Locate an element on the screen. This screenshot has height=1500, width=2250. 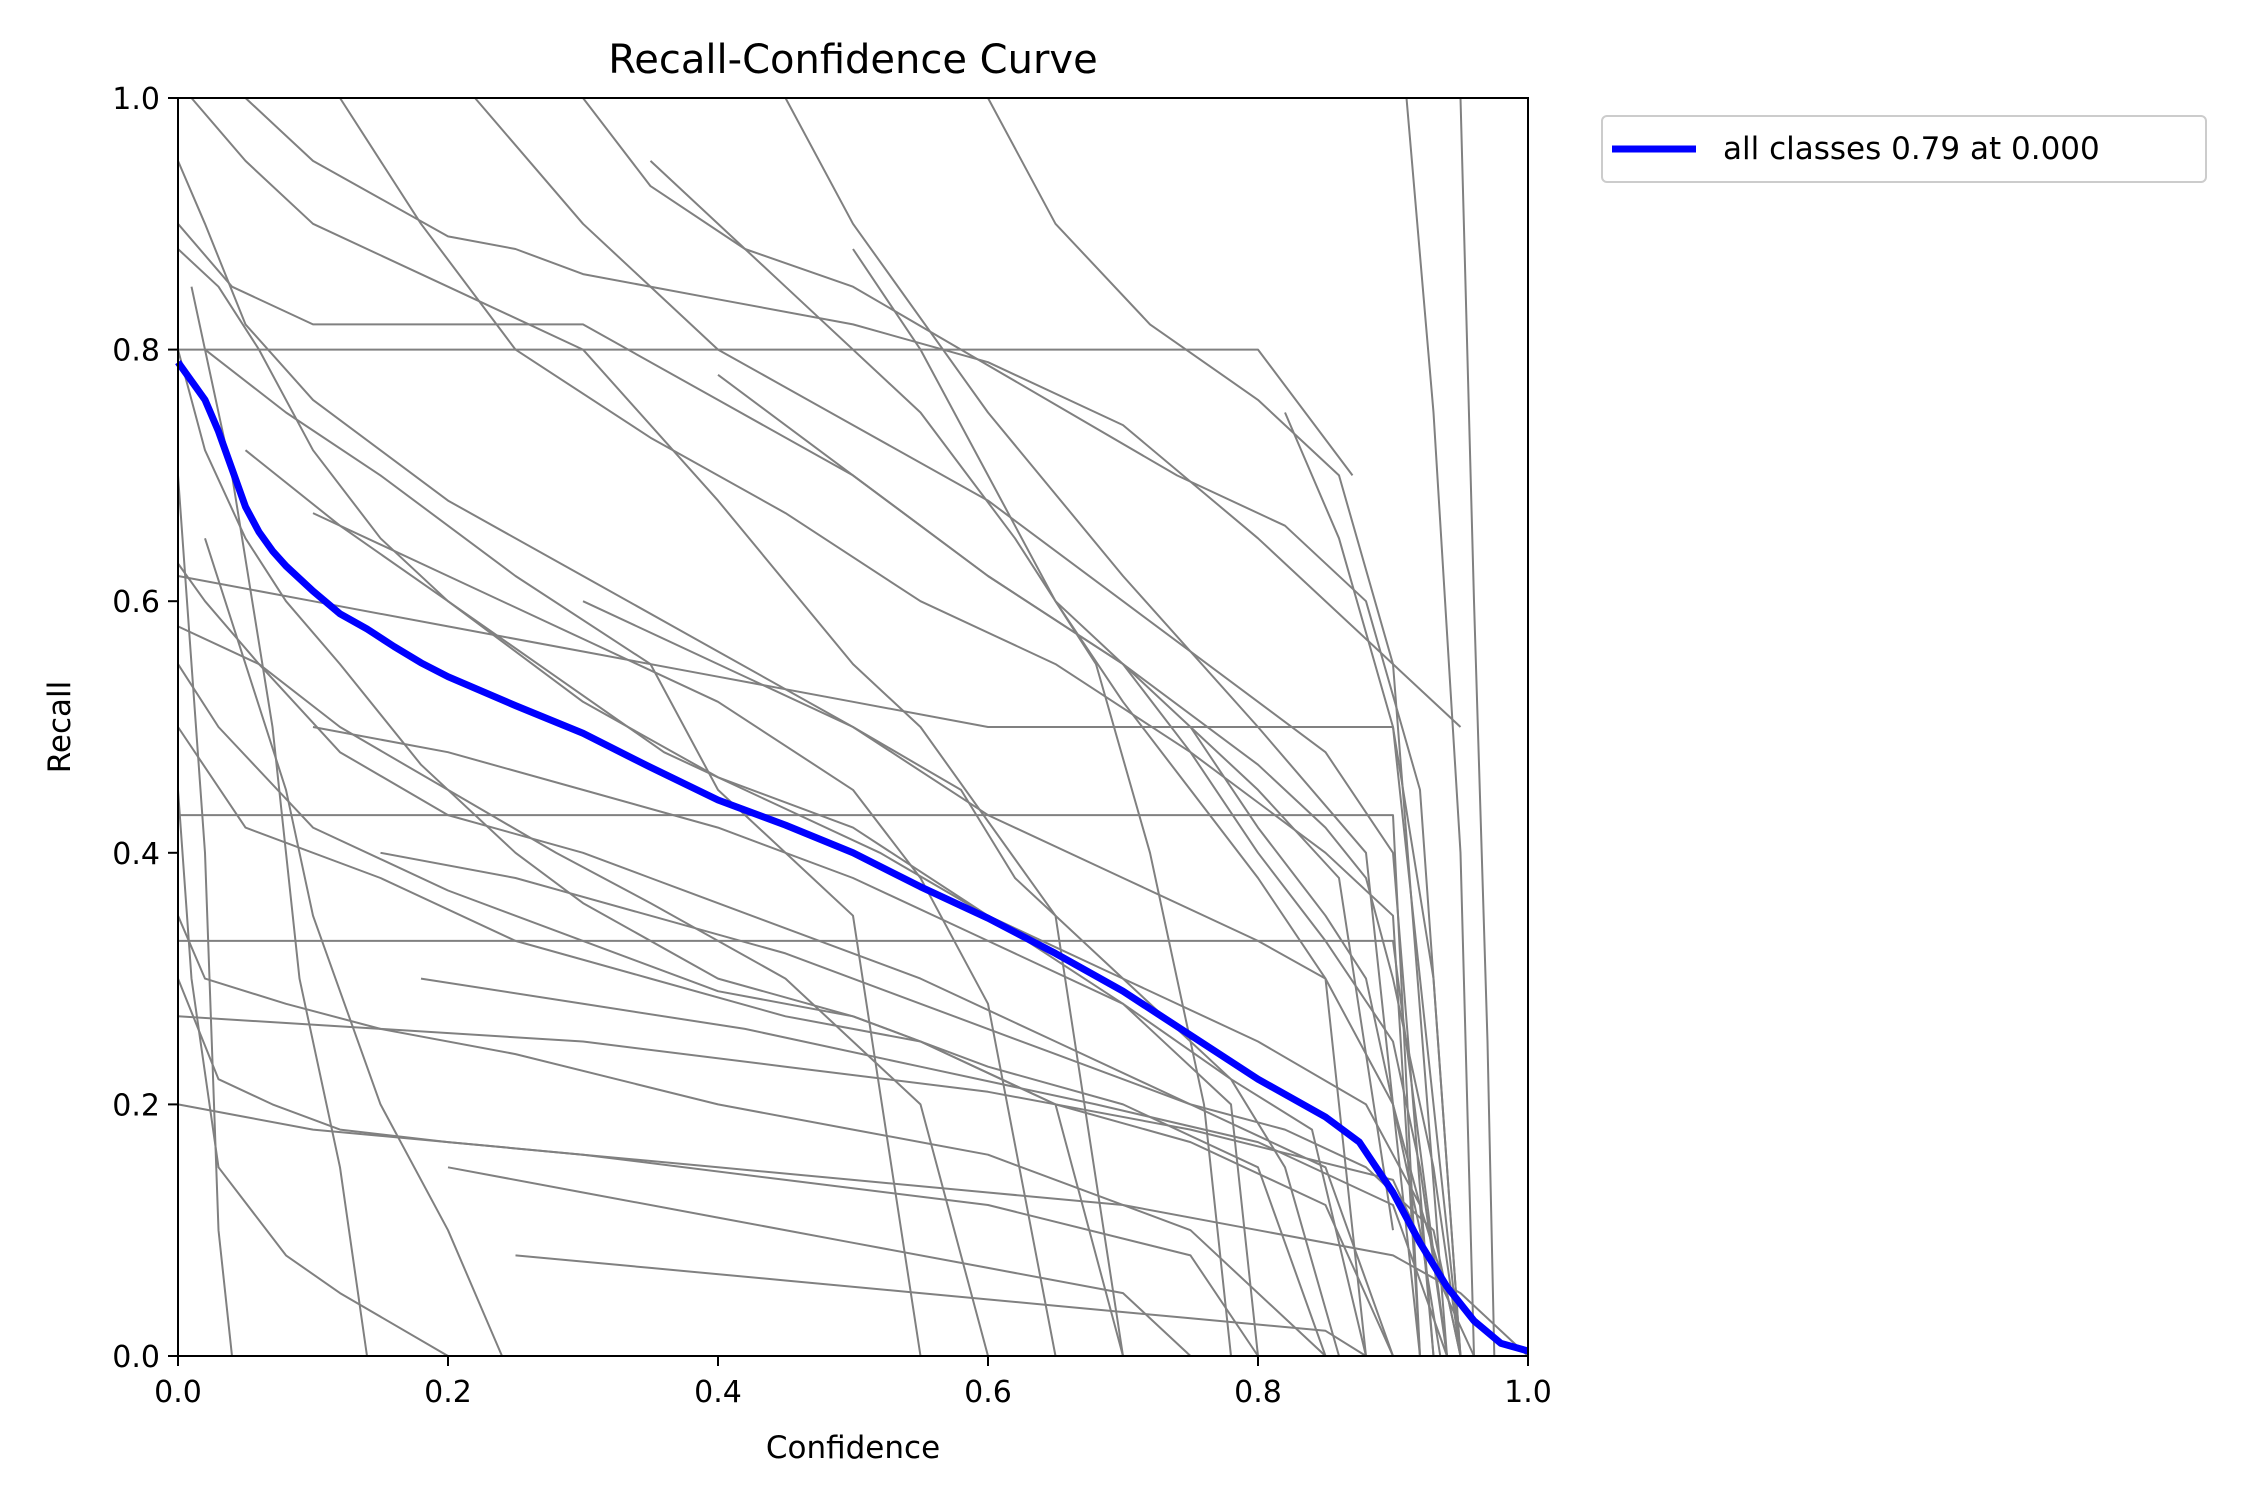
y-tick-label: 1.0 is located at coordinates (136, 99).